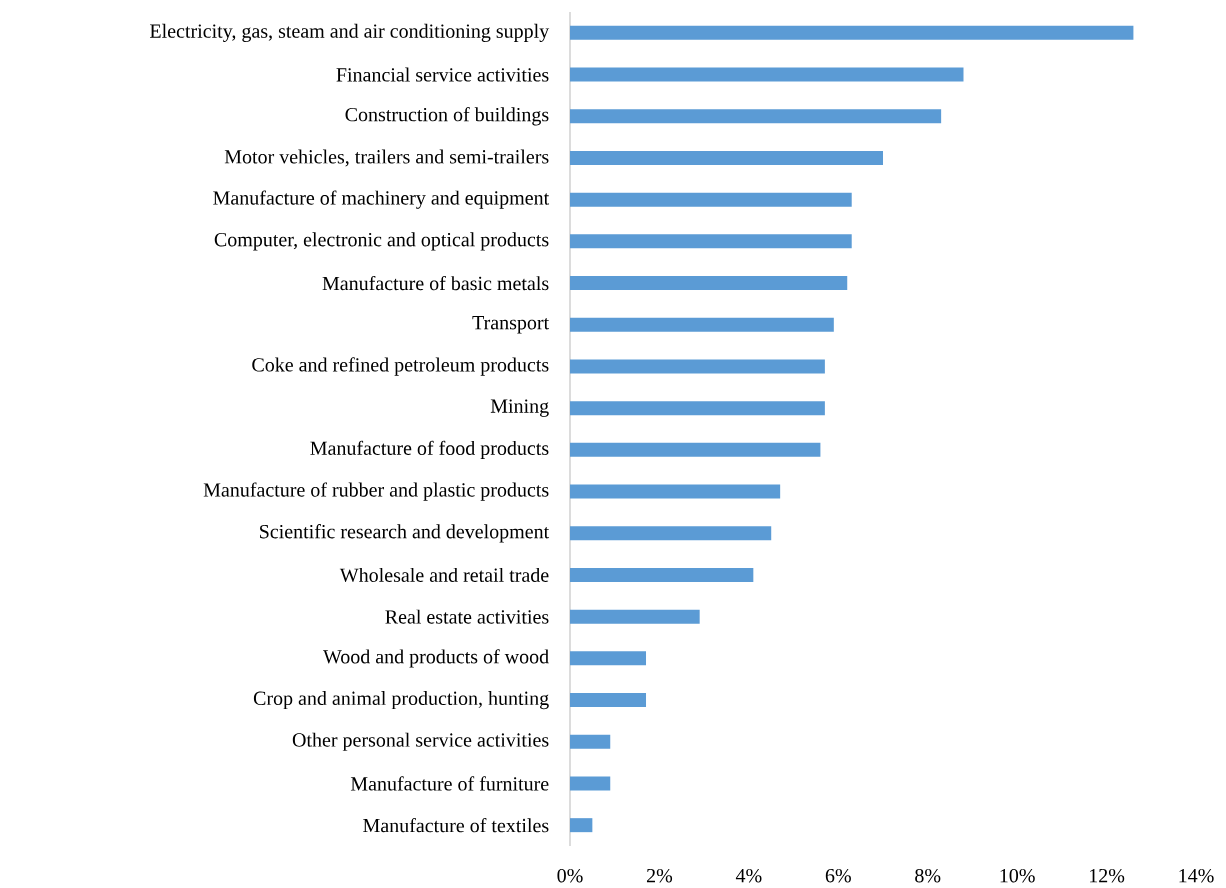 The height and width of the screenshot is (888, 1226). Describe the element at coordinates (381, 241) in the screenshot. I see `y-tick-label: Computer, electronic and optical products` at that location.